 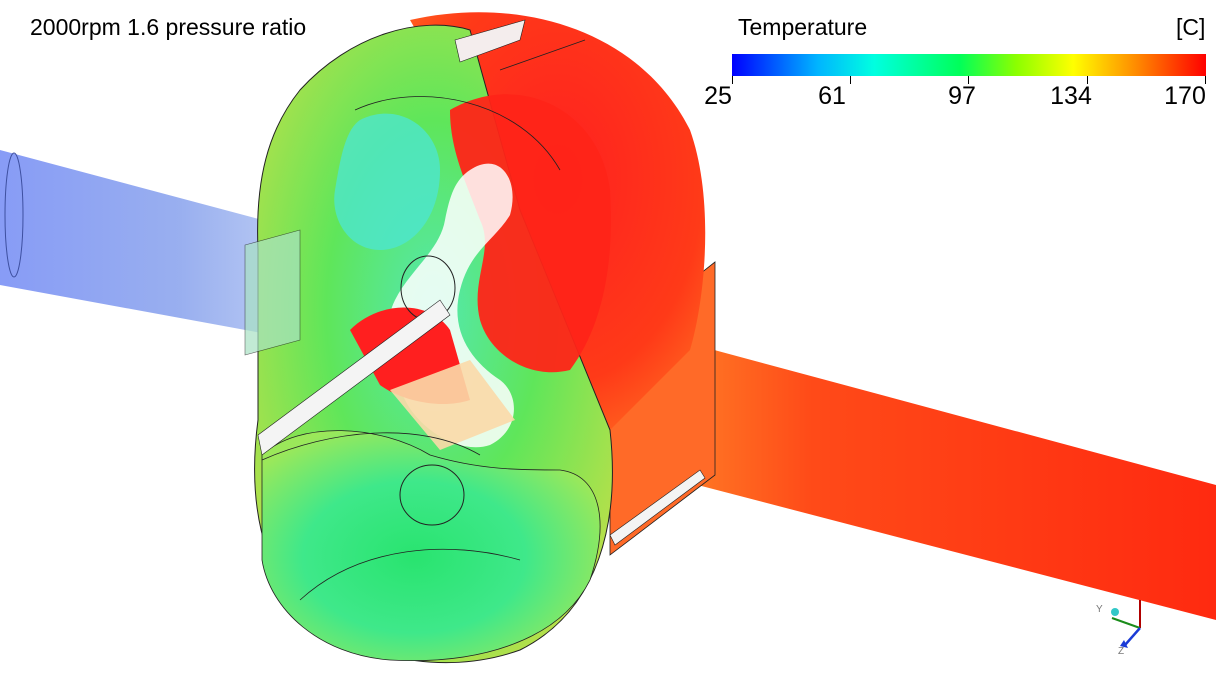 What do you see at coordinates (1071, 96) in the screenshot?
I see `colorbar-tick-label: 134` at bounding box center [1071, 96].